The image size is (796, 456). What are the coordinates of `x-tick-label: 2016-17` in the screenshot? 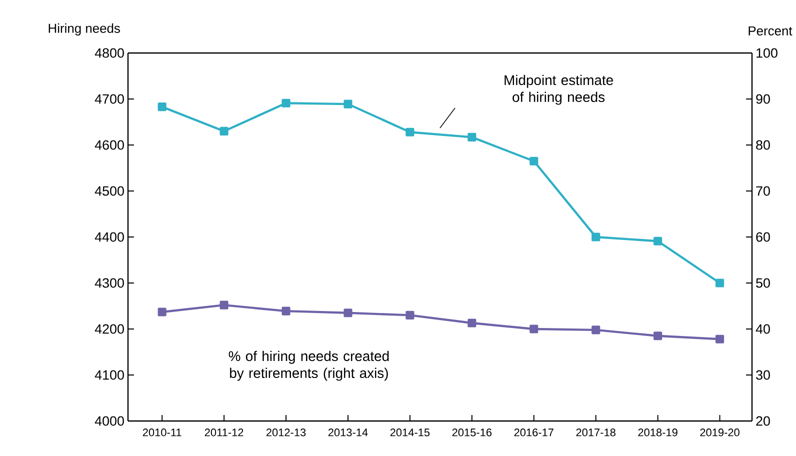 It's located at (534, 432).